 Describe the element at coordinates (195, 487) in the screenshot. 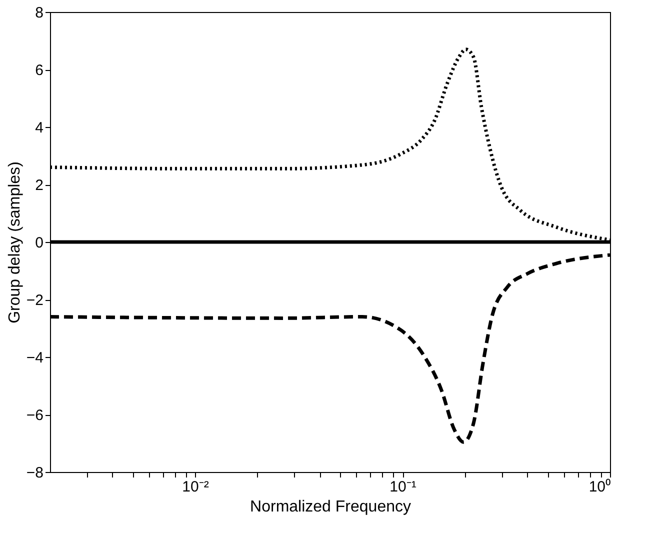

I see `x-tick-label: 10⁻²` at that location.